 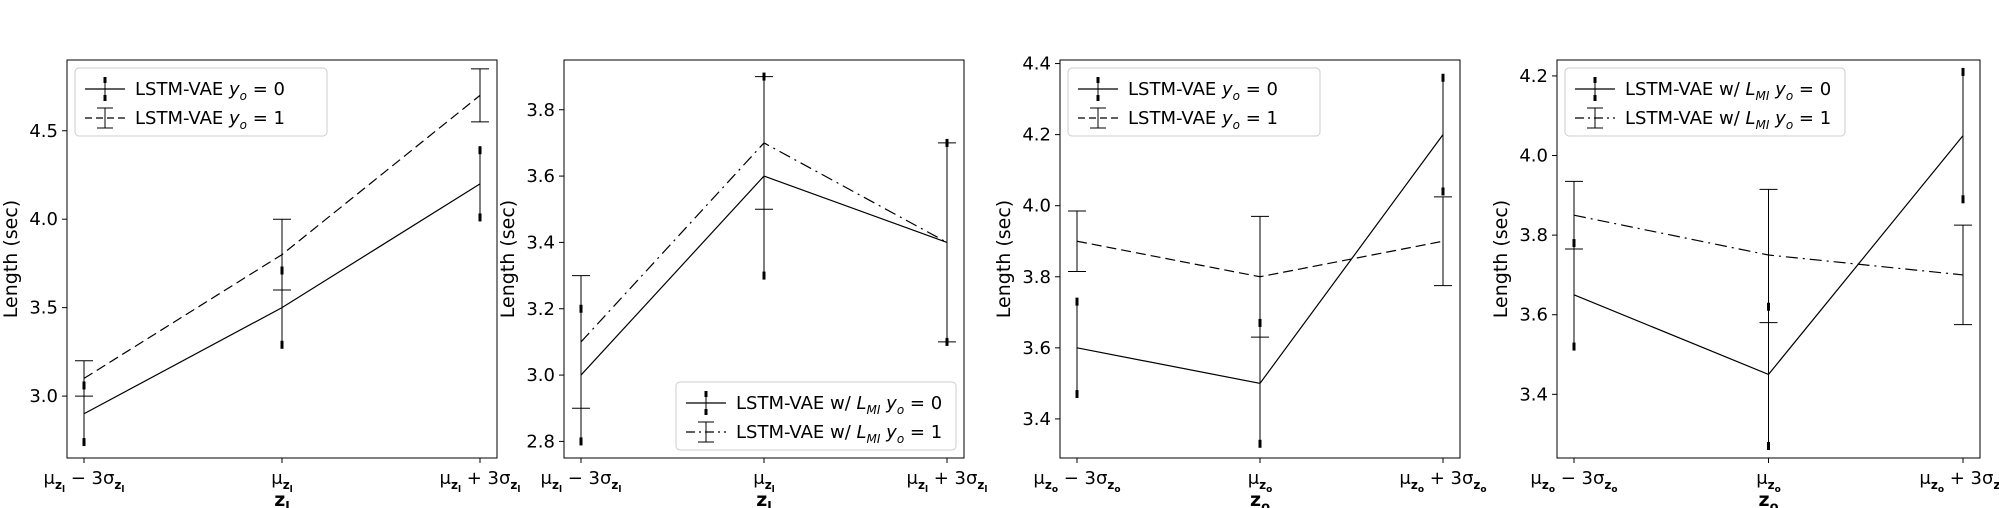 What do you see at coordinates (540, 441) in the screenshot?
I see `y-tick-label: 2.8` at bounding box center [540, 441].